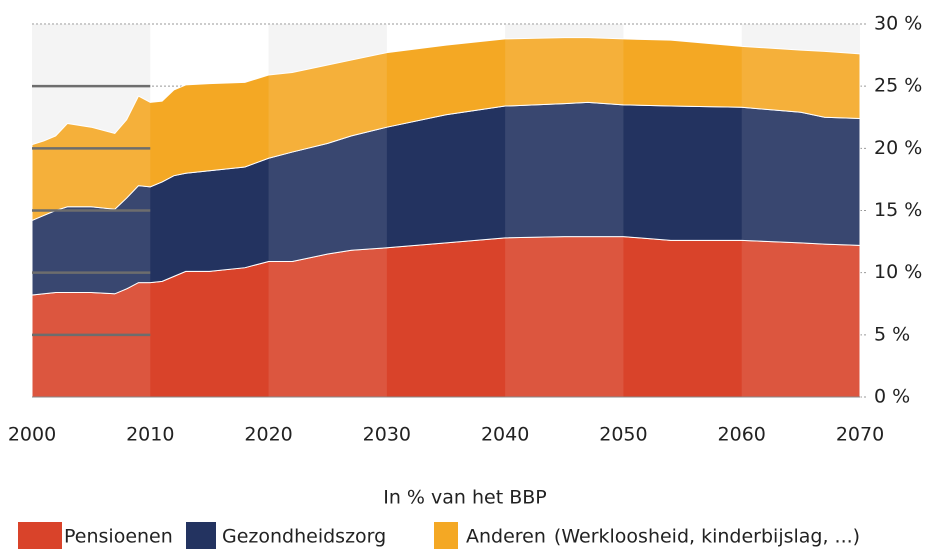 The height and width of the screenshot is (549, 930). Describe the element at coordinates (623, 435) in the screenshot. I see `x-tick-label: 2050` at that location.